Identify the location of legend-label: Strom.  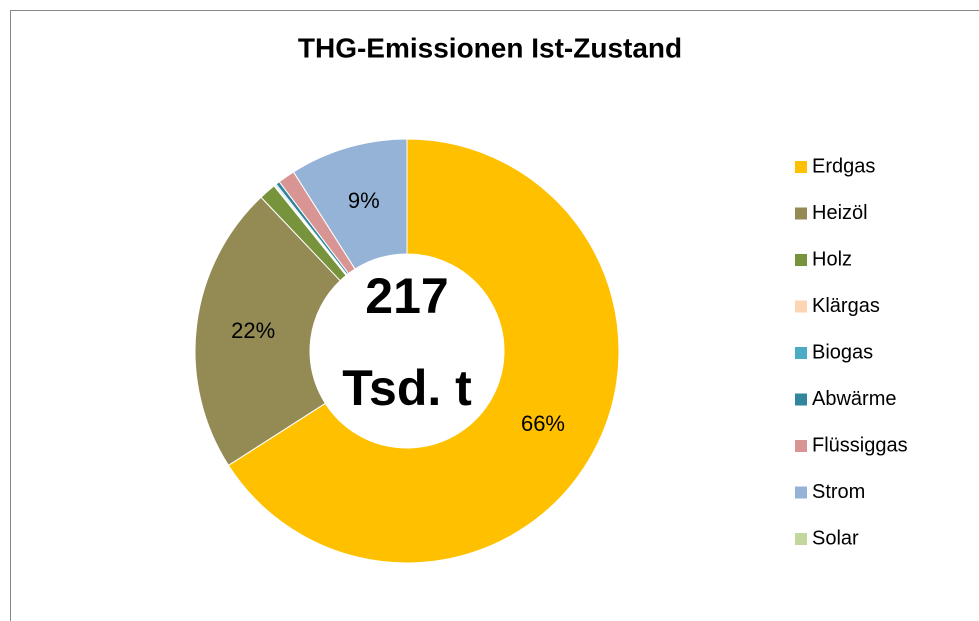
(838, 492).